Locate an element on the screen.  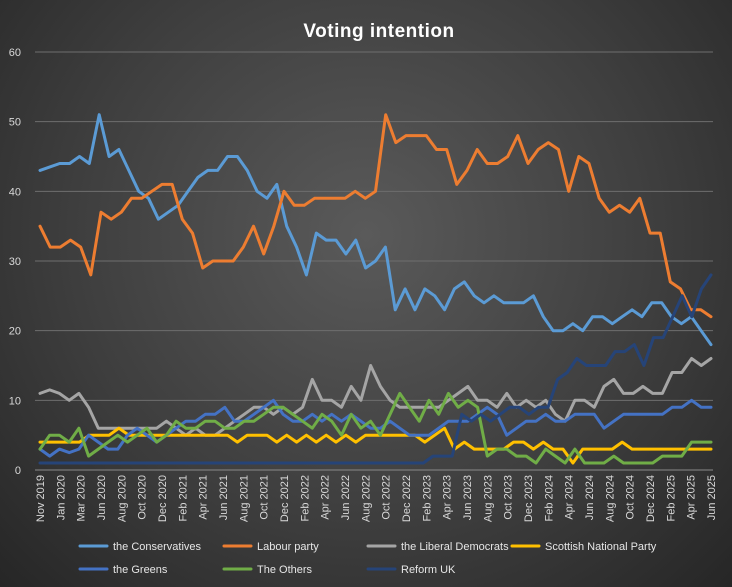
x-tick-label: Dec 2023 is located at coordinates (529, 498).